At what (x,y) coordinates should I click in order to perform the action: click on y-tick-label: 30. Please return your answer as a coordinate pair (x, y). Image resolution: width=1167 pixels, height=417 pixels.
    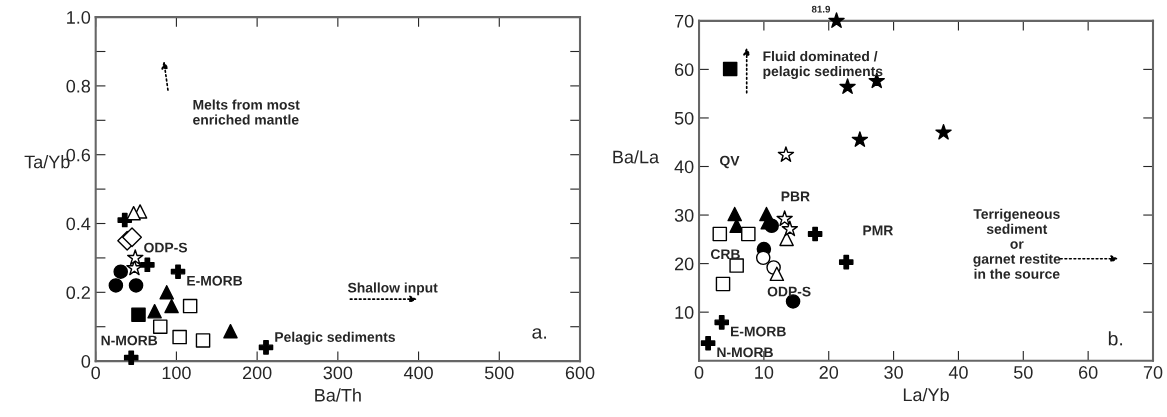
    Looking at the image, I should click on (684, 215).